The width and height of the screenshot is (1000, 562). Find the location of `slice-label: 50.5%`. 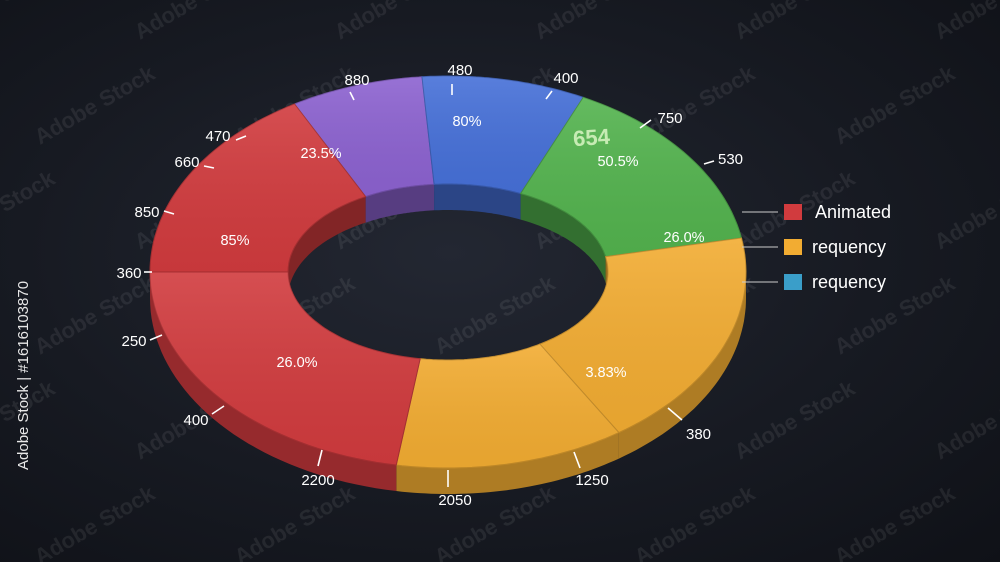

slice-label: 50.5% is located at coordinates (617, 162).